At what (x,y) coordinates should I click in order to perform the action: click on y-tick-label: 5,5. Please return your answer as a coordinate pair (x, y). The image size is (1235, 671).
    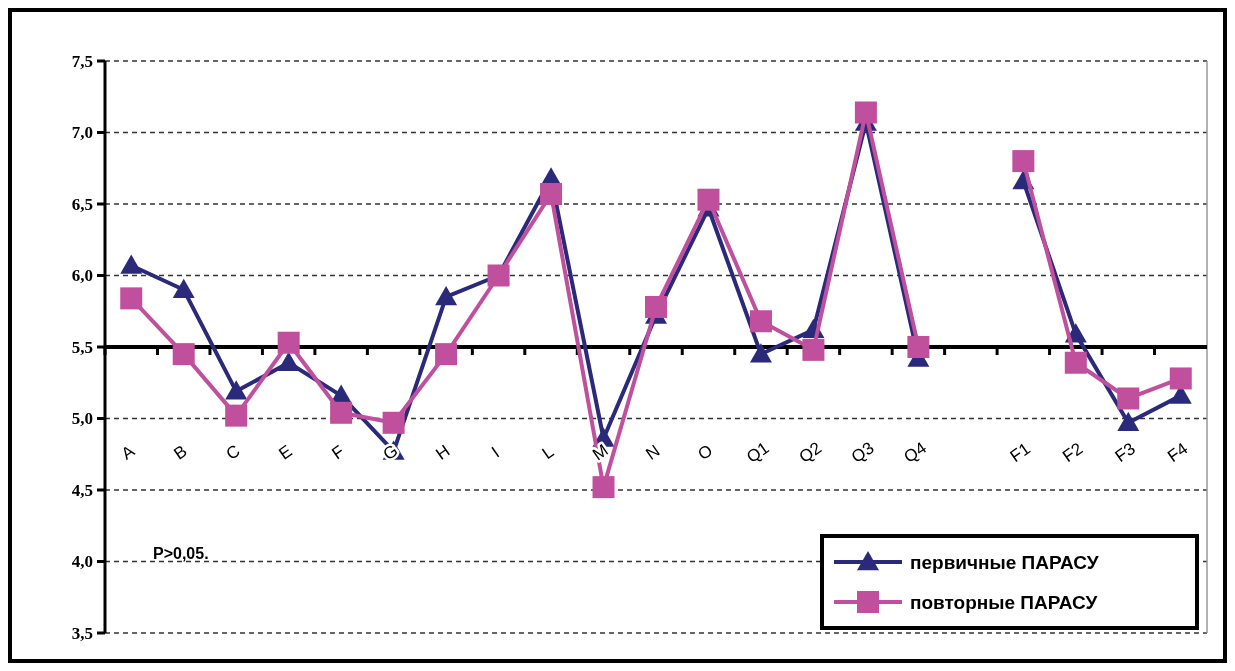
    Looking at the image, I should click on (82, 347).